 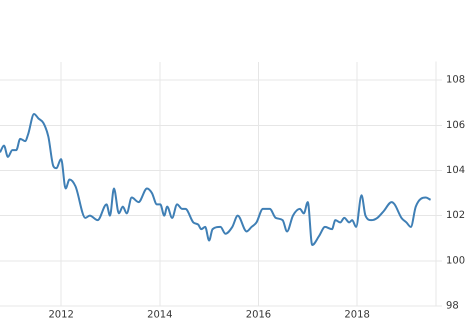 I want to click on y-tick-label: 102, so click(x=456, y=216).